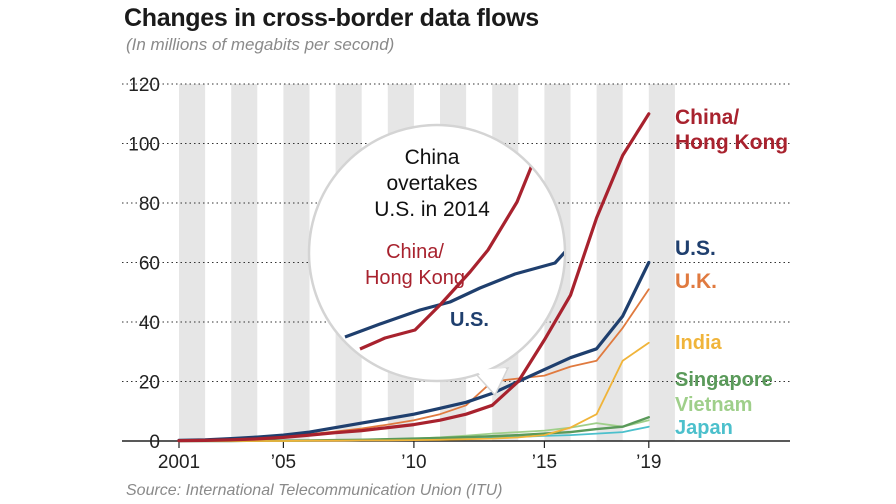  Describe the element at coordinates (491, 380) in the screenshot. I see `callout-pointer-fill` at that location.